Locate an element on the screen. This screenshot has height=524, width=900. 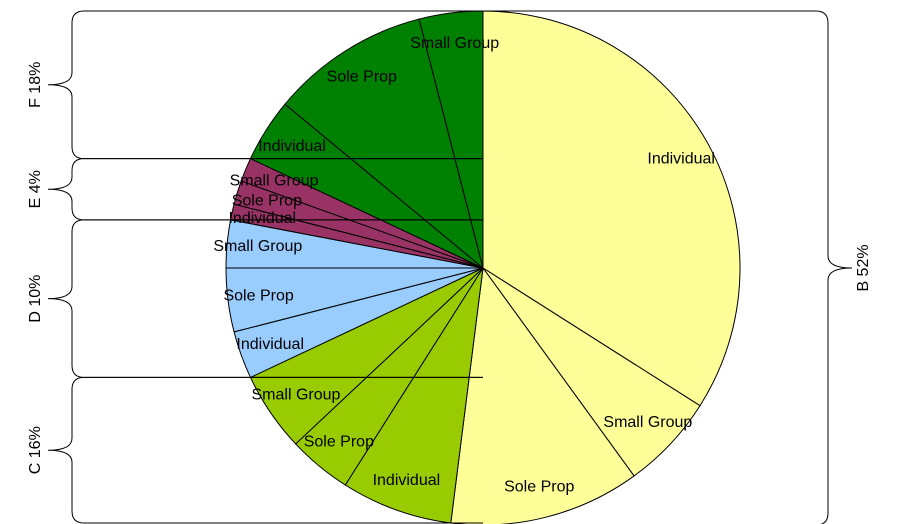
group-label-d: D 10% is located at coordinates (35, 299).